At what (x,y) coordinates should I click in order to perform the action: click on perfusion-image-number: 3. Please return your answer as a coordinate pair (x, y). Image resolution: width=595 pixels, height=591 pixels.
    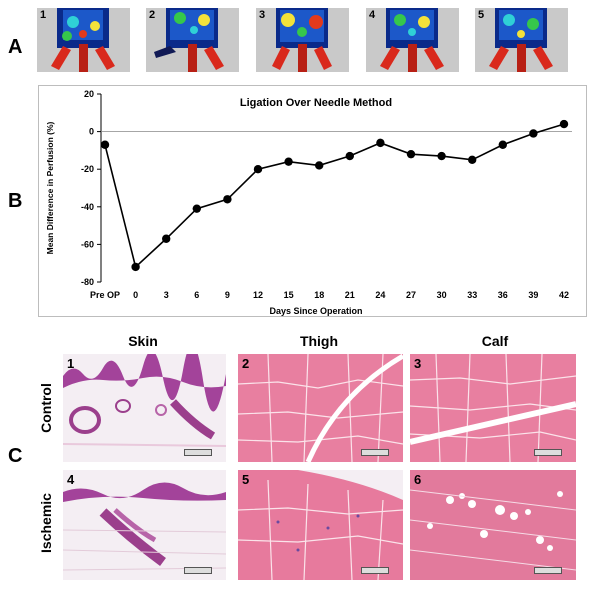
    Looking at the image, I should click on (262, 15).